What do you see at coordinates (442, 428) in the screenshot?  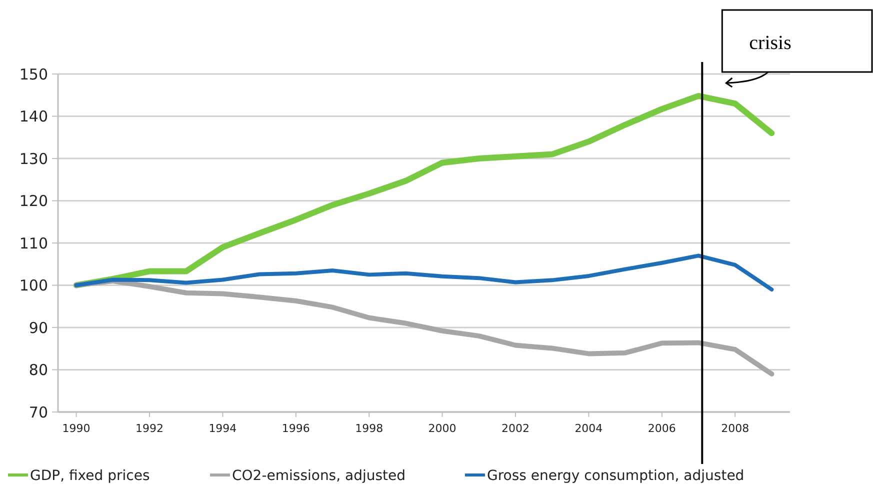 I see `x-tick-label: 2000` at bounding box center [442, 428].